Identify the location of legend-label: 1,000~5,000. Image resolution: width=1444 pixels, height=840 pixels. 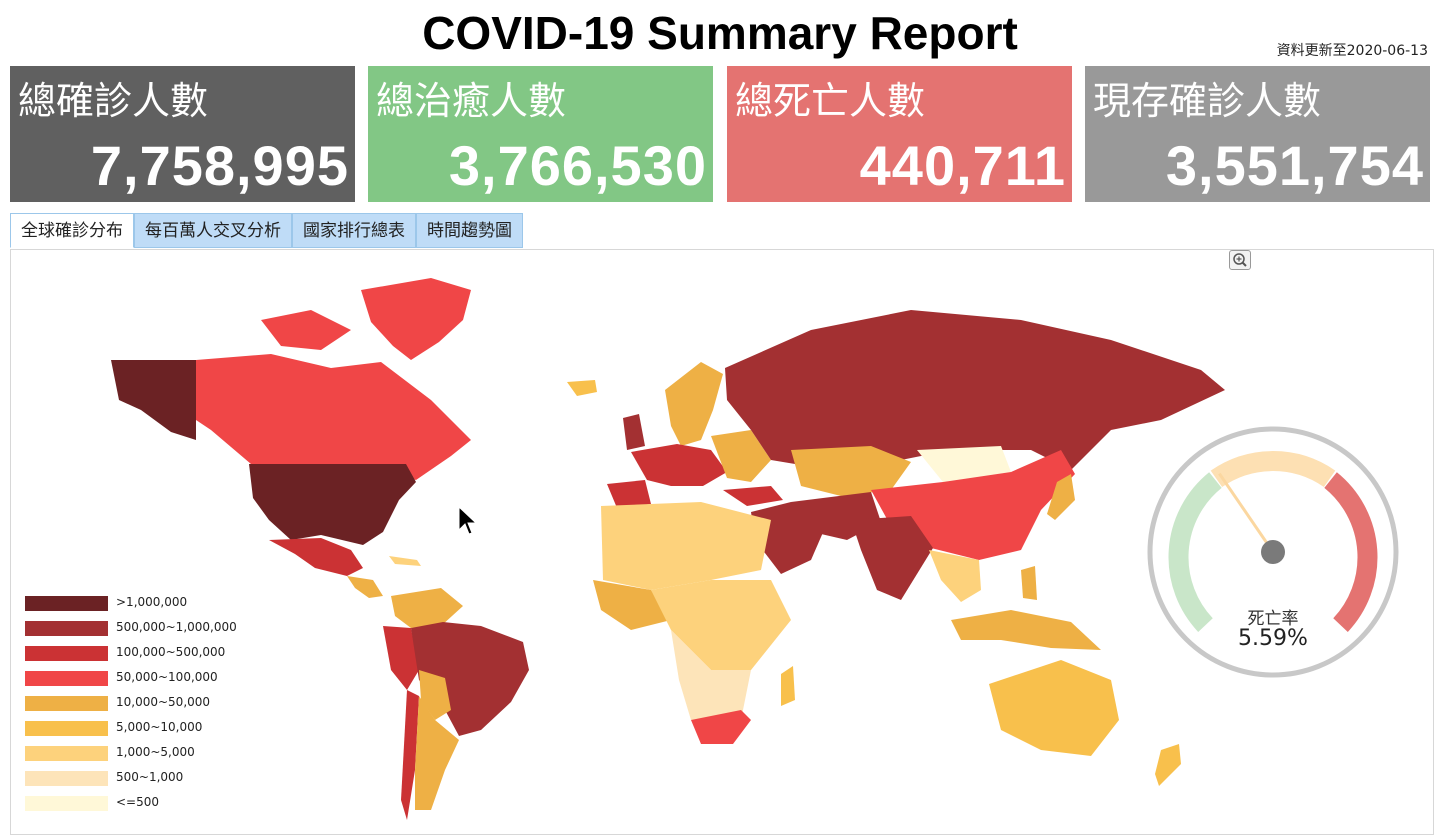
(155, 752).